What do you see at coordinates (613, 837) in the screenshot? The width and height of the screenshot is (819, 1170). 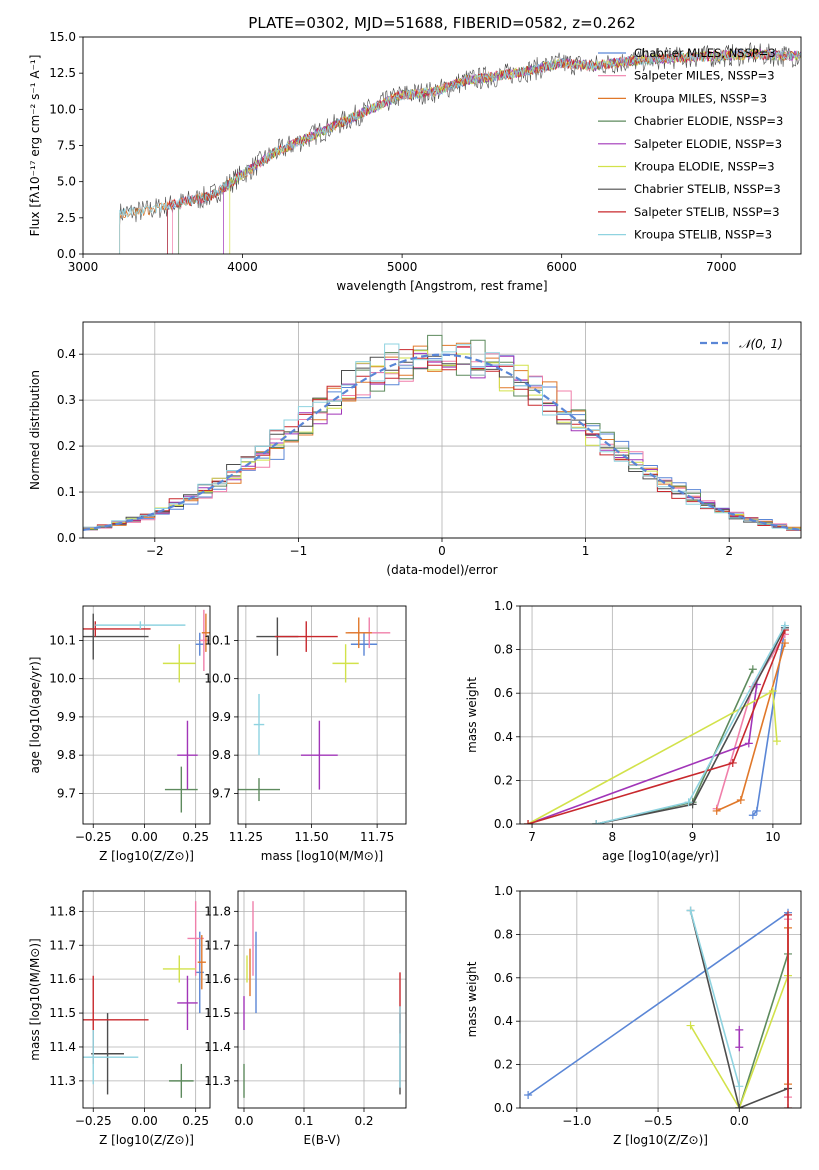 I see `x-tick-label: 8` at bounding box center [613, 837].